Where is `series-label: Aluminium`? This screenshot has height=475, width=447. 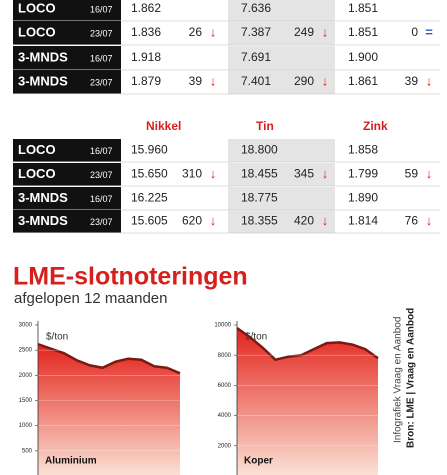
series-label: Aluminium is located at coordinates (71, 461).